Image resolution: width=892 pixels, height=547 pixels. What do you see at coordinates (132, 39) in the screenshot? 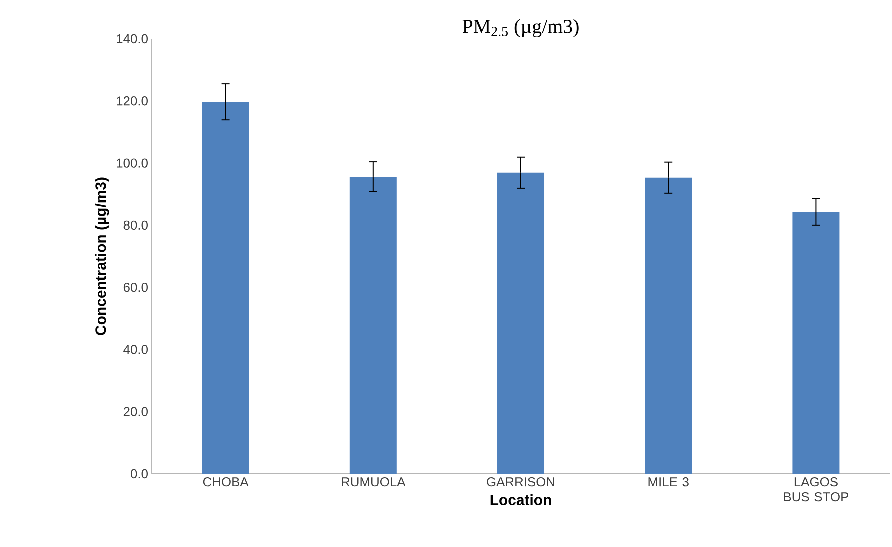
I see `y-tick-label: 140.0` at bounding box center [132, 39].